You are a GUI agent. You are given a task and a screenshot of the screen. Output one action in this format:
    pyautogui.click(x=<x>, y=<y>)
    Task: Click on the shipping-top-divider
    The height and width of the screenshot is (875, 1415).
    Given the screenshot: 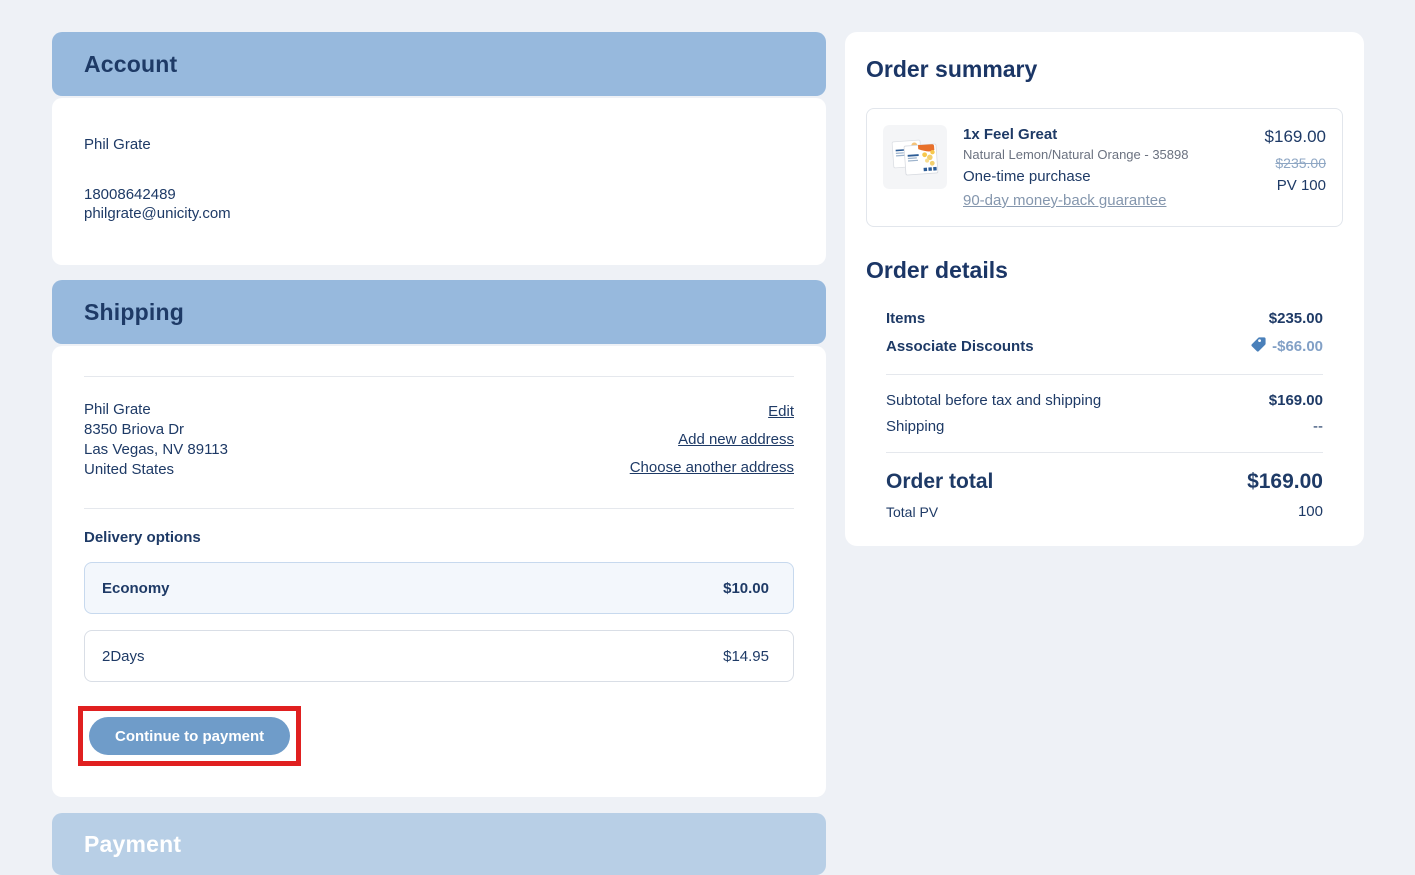 What is the action you would take?
    pyautogui.click(x=439, y=376)
    